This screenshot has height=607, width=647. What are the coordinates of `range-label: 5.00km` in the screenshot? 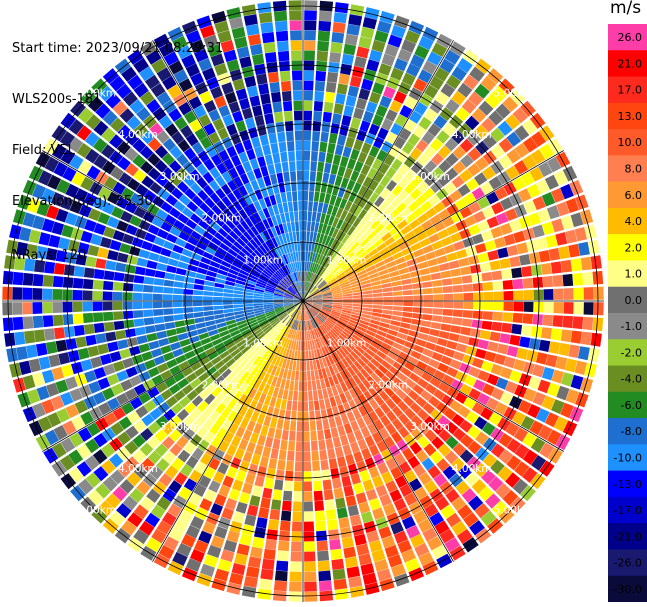 It's located at (514, 511).